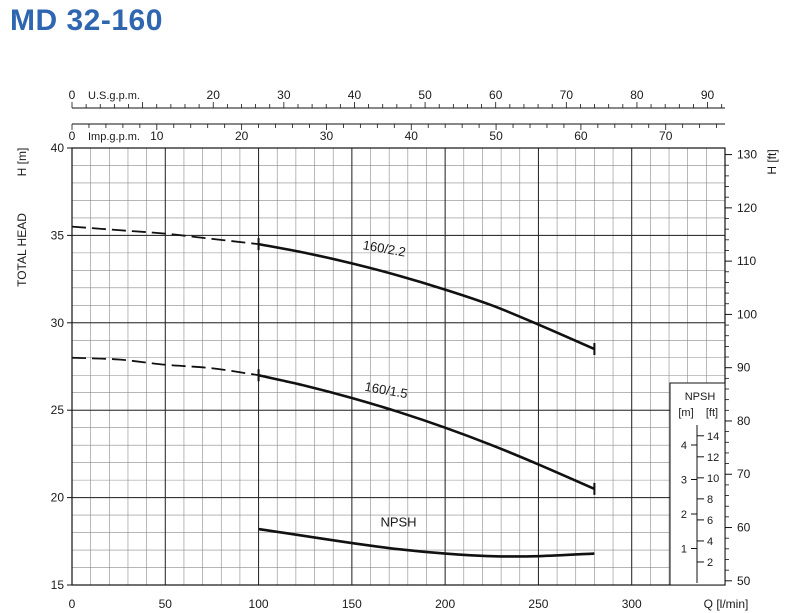  Describe the element at coordinates (713, 479) in the screenshot. I see `npsh-ft-tick-label: 10` at that location.